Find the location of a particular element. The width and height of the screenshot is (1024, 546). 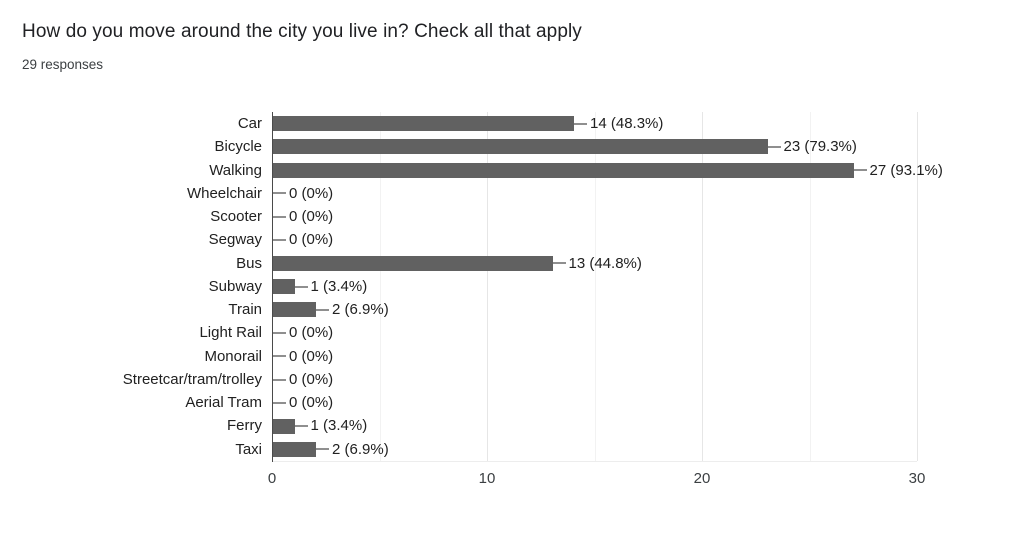

category-label: Walking is located at coordinates (235, 170).